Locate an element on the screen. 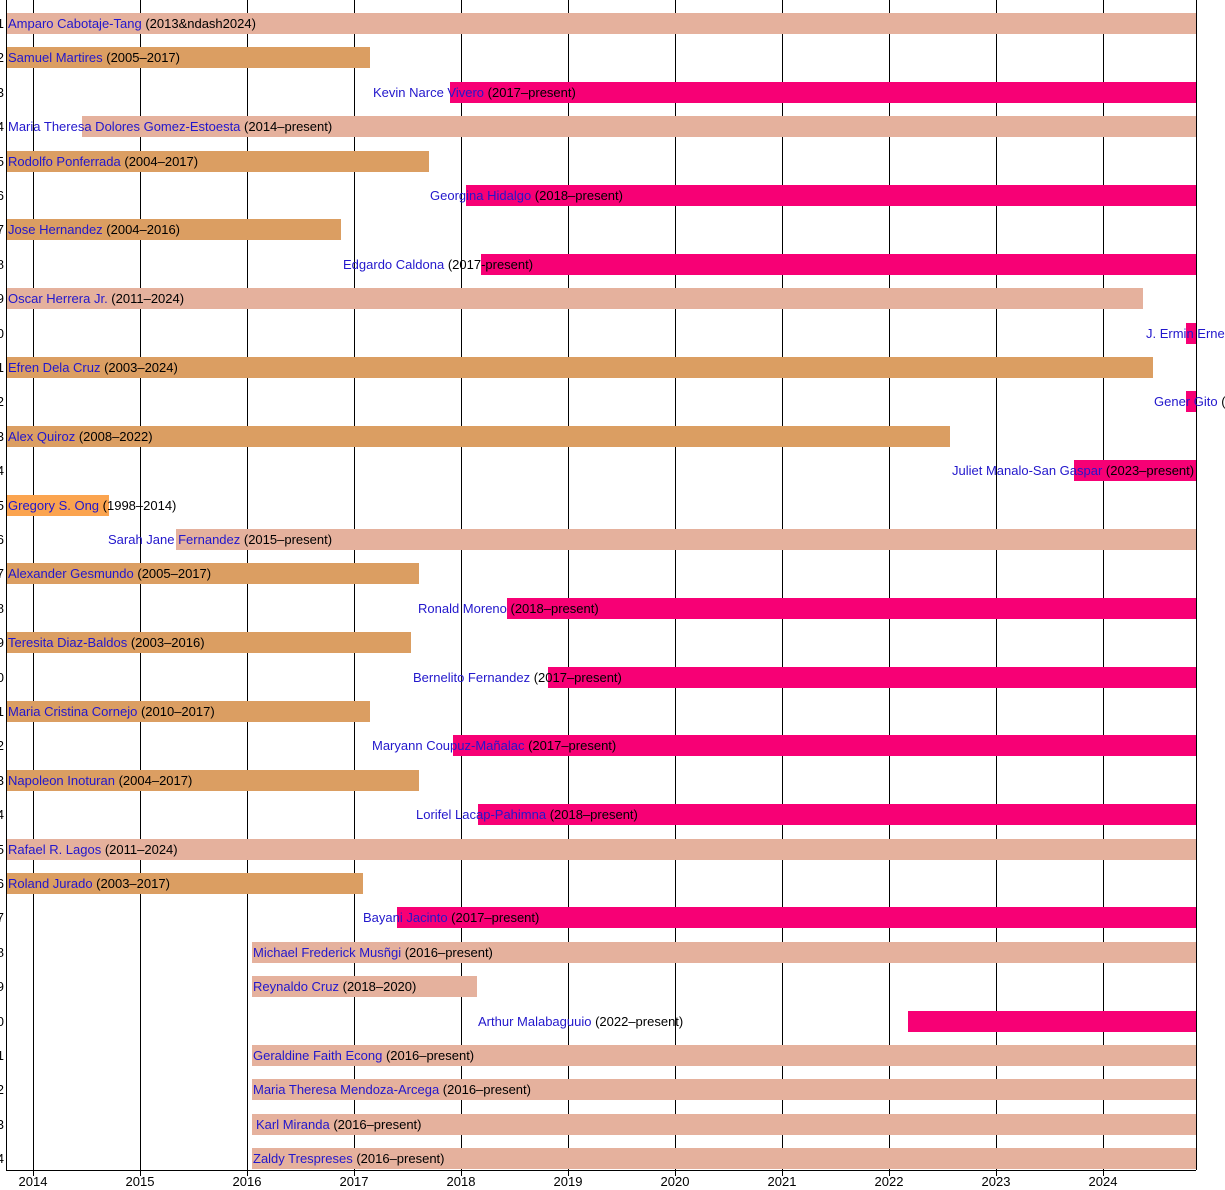 The image size is (1225, 1190). tenure-label-34: Zaldy Trespreses (2016–present) is located at coordinates (348, 1158).